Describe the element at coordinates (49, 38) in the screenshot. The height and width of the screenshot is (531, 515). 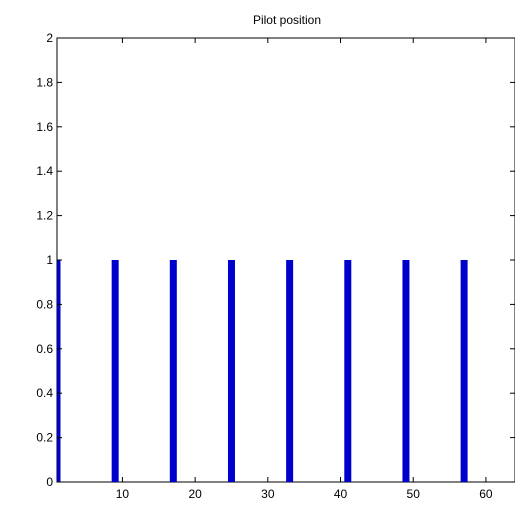
I see `y-tick-label: 2` at that location.